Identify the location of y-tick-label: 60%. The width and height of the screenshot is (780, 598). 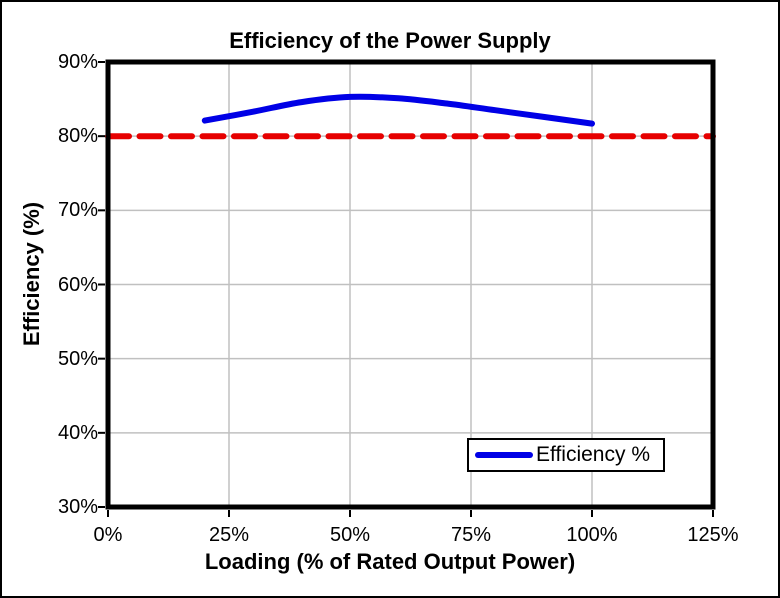
(77, 284).